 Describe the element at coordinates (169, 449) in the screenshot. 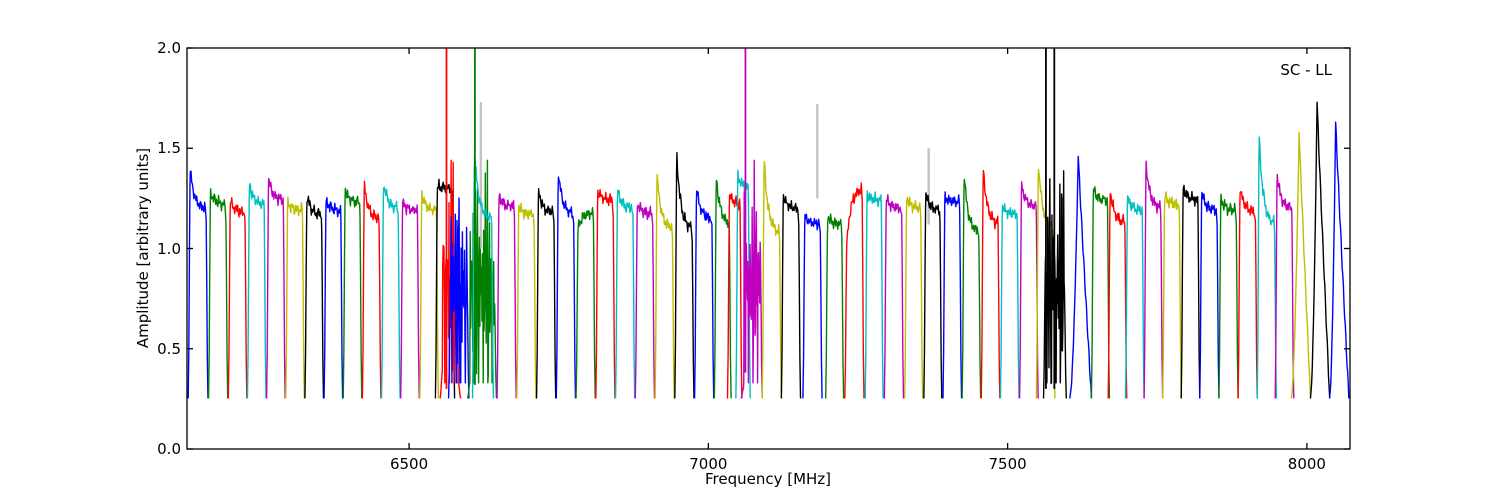

I see `y-tick-label: 0.0` at that location.